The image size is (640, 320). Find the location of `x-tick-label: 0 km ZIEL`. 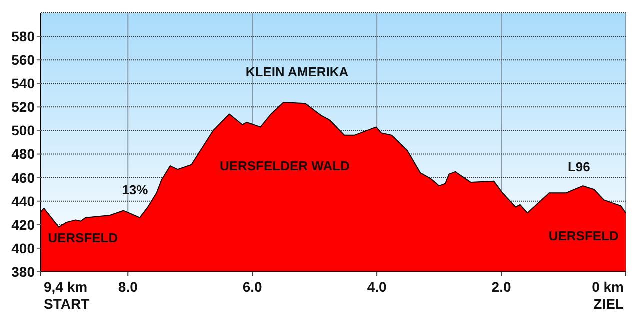

x-tick-label: 0 km ZIEL is located at coordinates (608, 295).